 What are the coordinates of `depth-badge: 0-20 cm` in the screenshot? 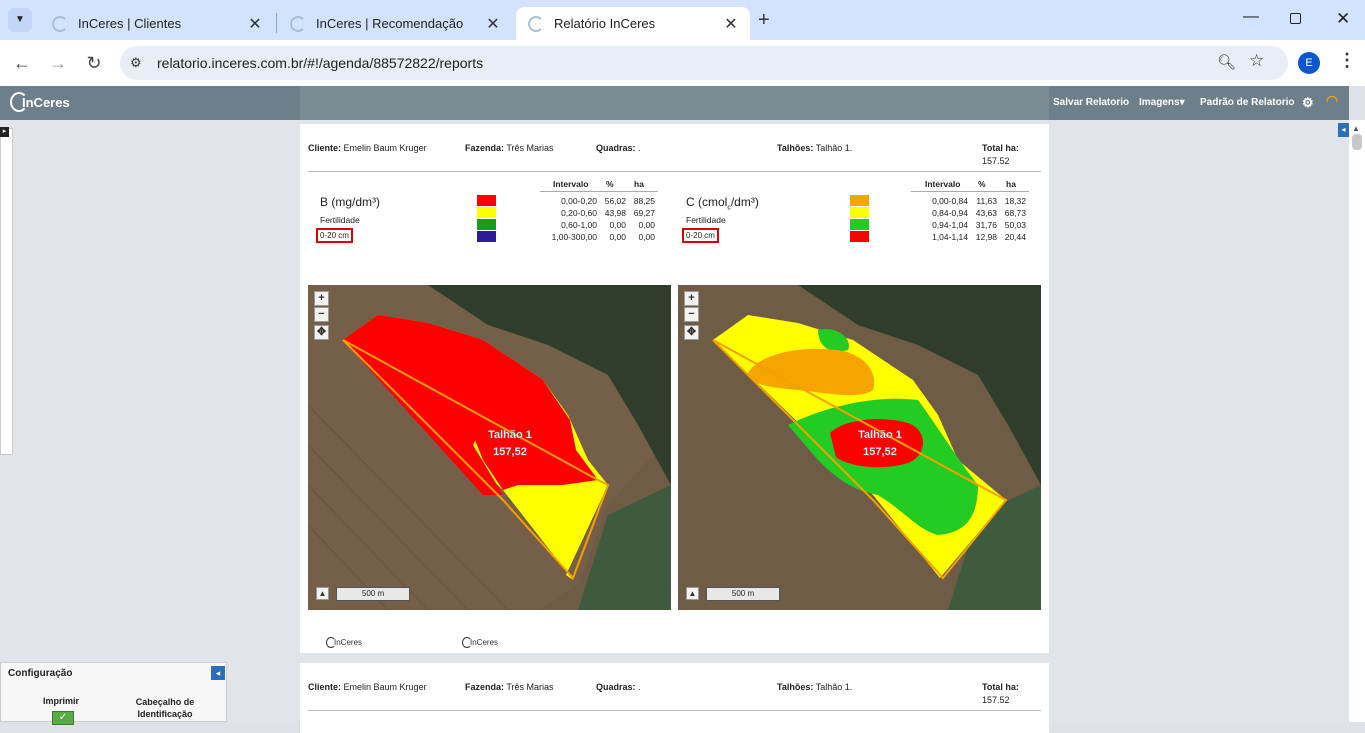 It's located at (334, 235).